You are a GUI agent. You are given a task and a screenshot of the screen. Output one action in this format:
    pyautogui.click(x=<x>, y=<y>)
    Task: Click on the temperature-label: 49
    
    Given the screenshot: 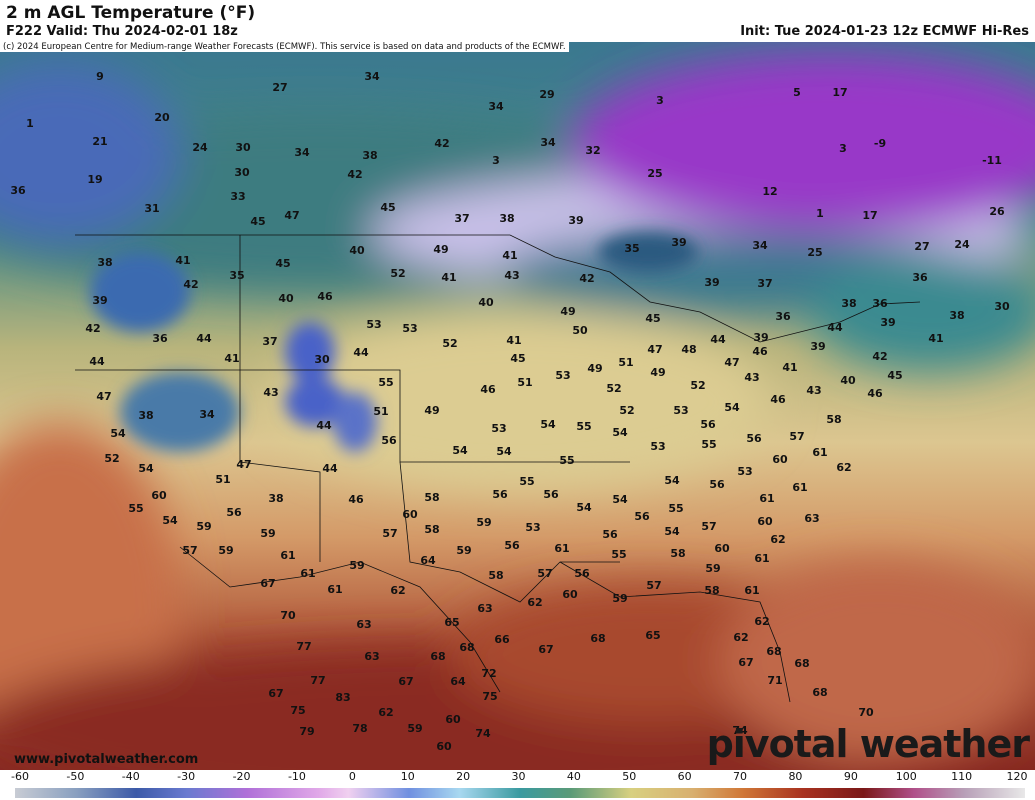 What is the action you would take?
    pyautogui.click(x=431, y=410)
    